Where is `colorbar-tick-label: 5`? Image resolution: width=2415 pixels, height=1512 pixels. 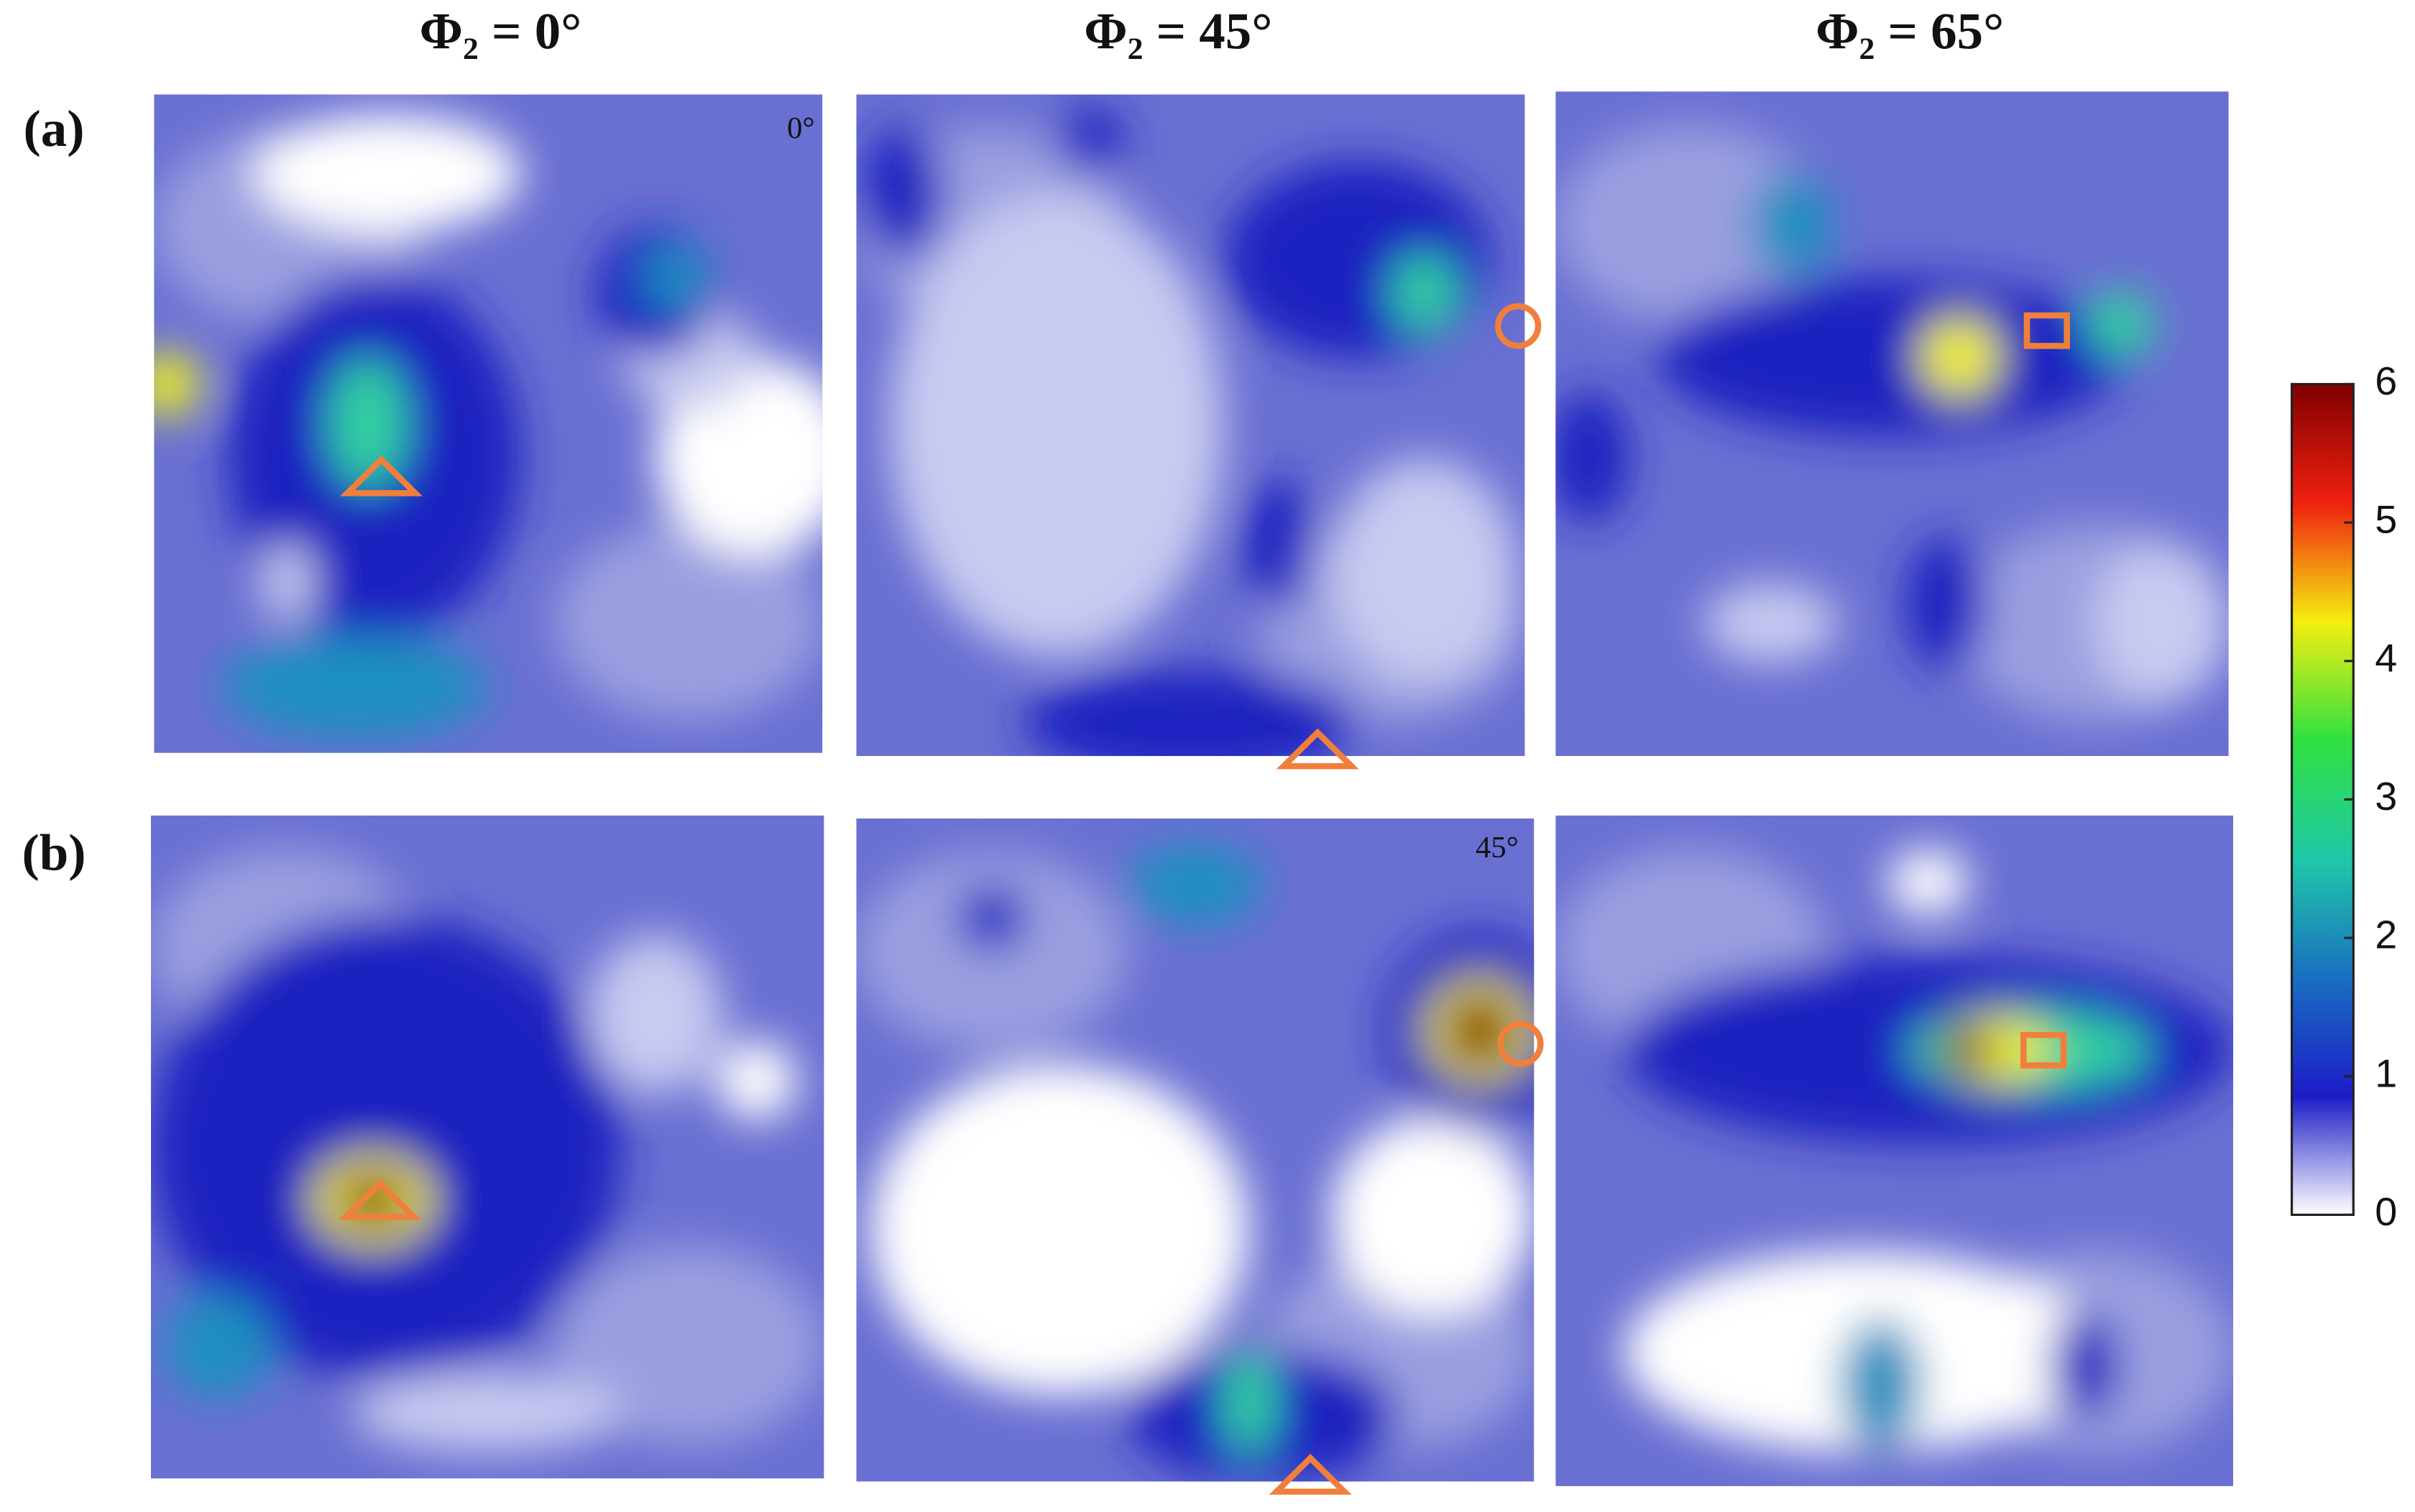 colorbar-tick-label: 5 is located at coordinates (2386, 520).